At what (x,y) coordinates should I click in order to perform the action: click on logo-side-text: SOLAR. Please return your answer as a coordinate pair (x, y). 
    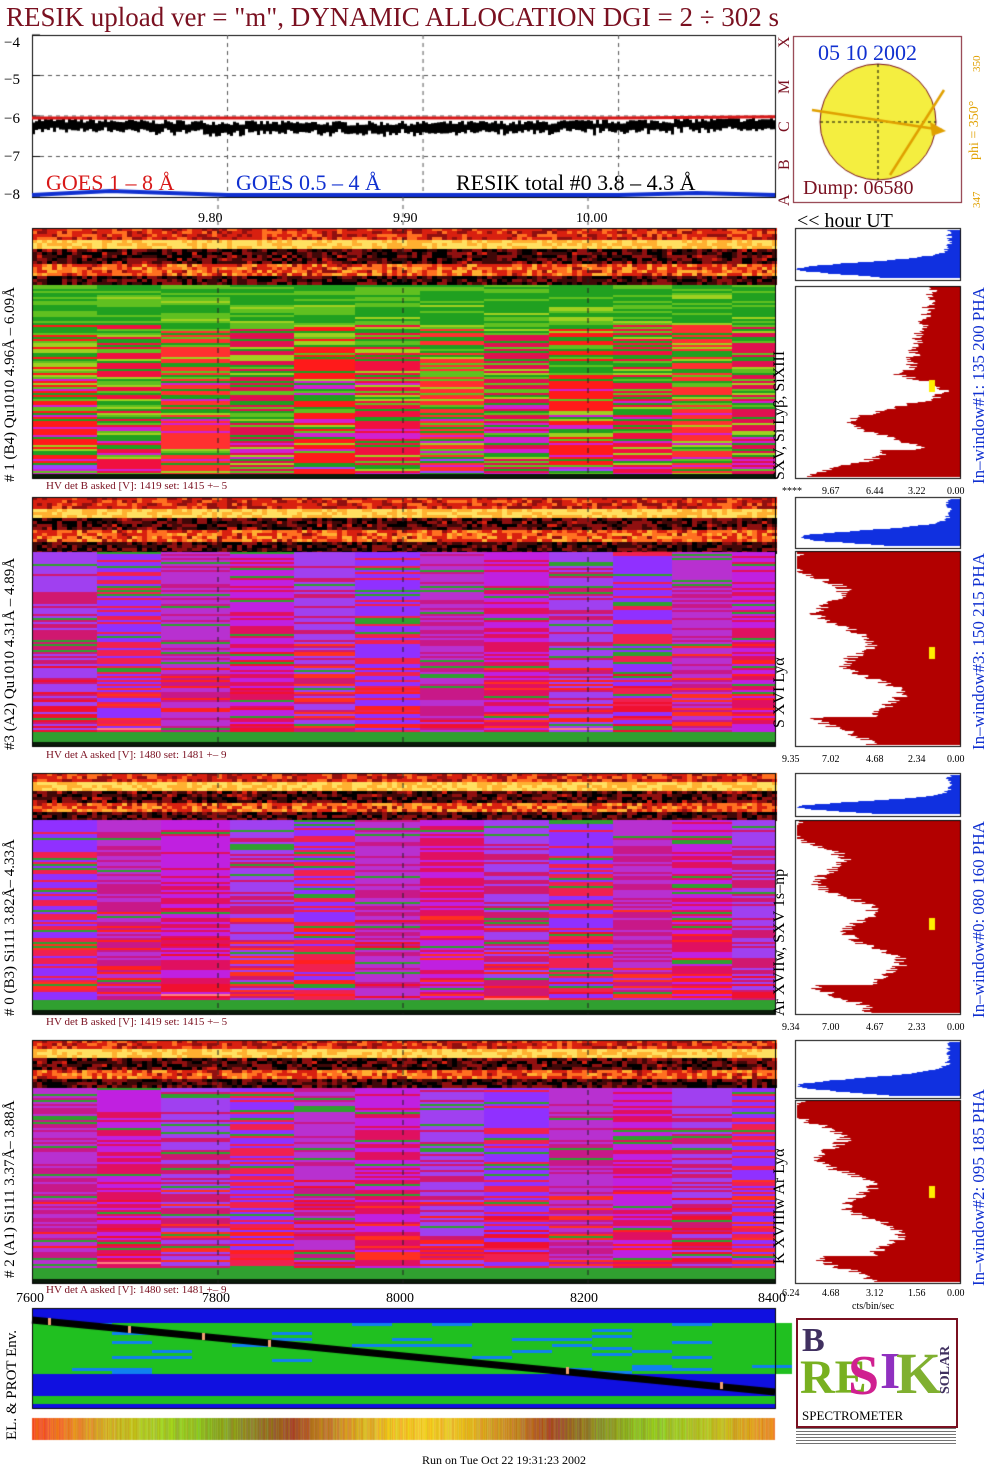
    Looking at the image, I should click on (945, 1369).